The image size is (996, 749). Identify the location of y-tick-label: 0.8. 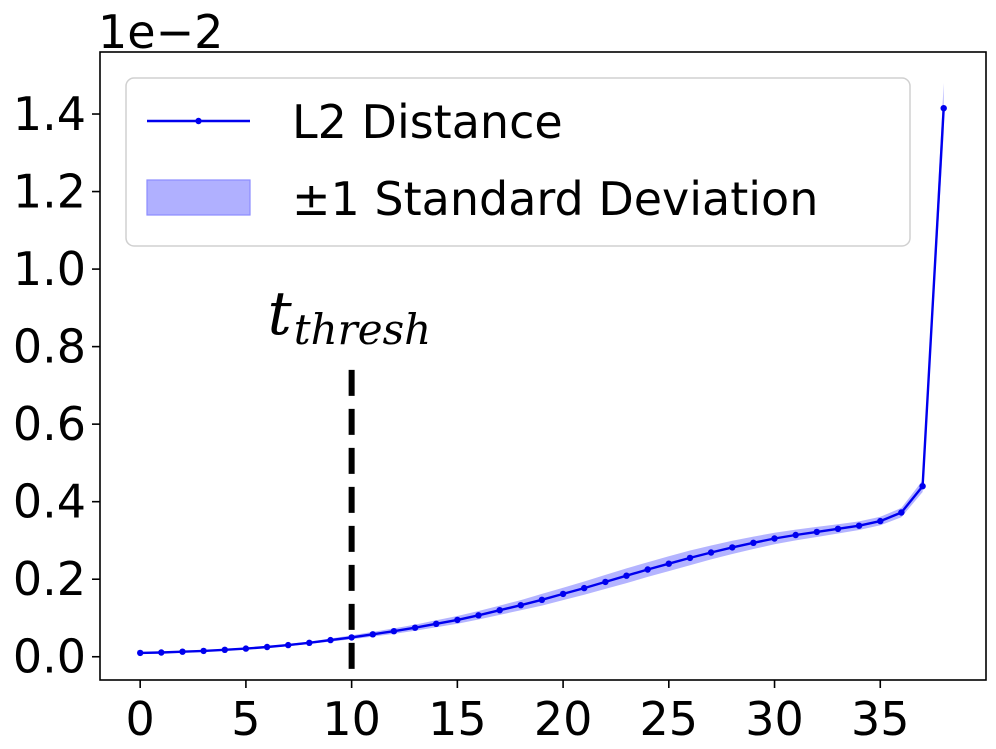
(49, 347).